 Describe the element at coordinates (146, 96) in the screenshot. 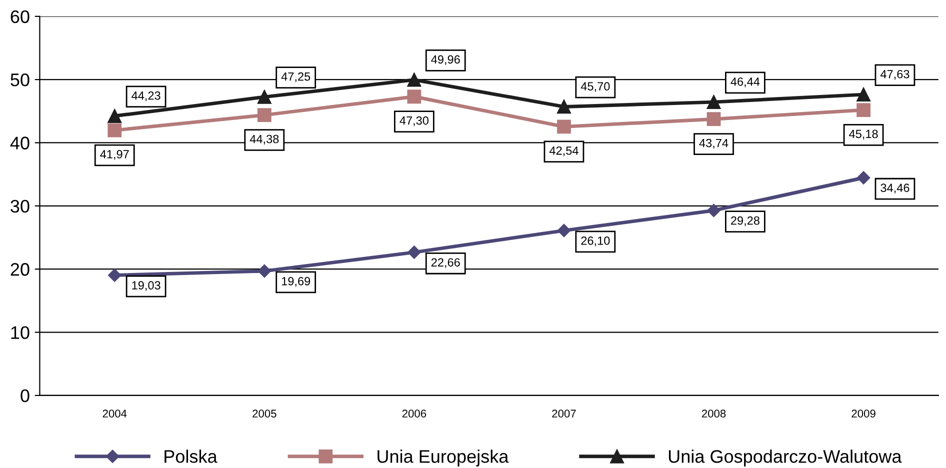

I see `data-label: 44,23` at that location.